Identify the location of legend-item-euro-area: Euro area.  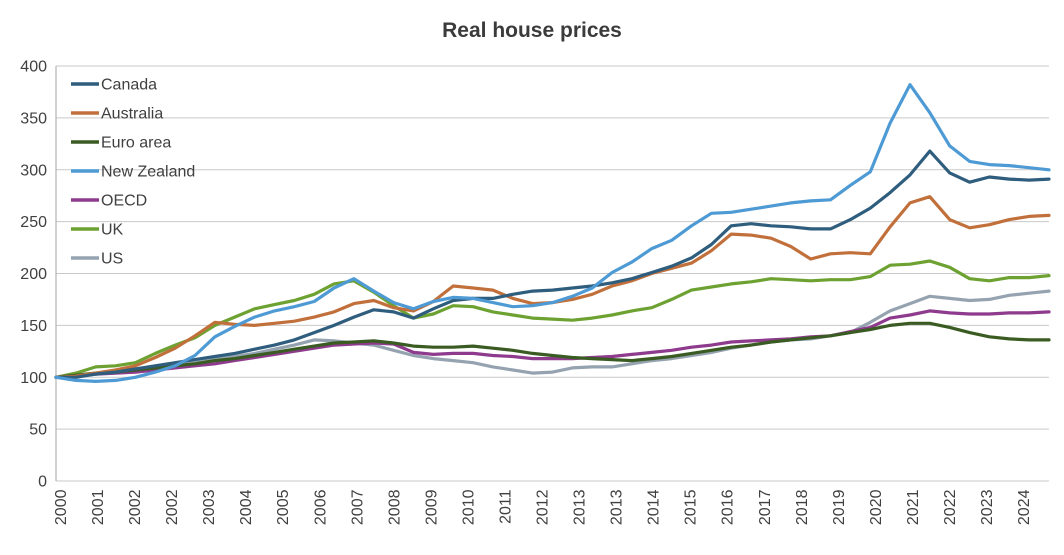
(121, 143).